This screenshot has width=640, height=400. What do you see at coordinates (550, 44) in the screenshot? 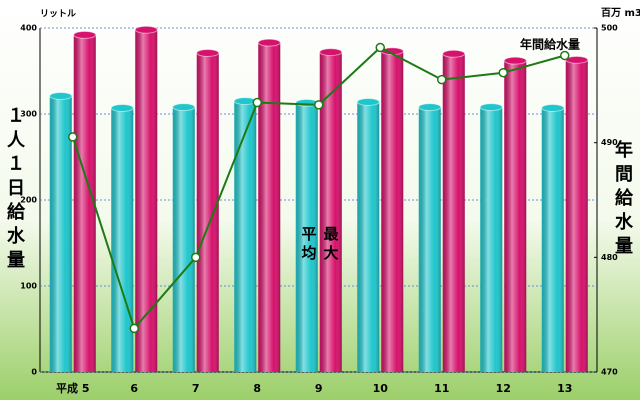
I see `annotation: 年間給水量` at bounding box center [550, 44].